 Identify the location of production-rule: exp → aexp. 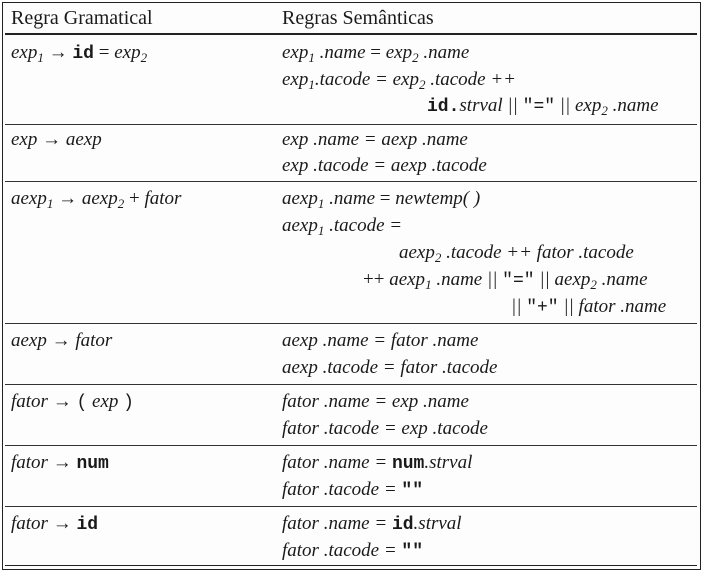
(56, 139).